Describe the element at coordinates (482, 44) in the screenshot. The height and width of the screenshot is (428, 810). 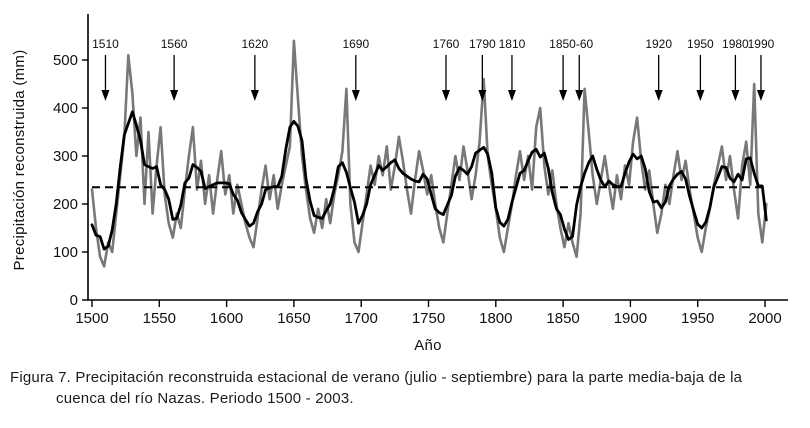
I see `annotation-year-label: 1790` at that location.